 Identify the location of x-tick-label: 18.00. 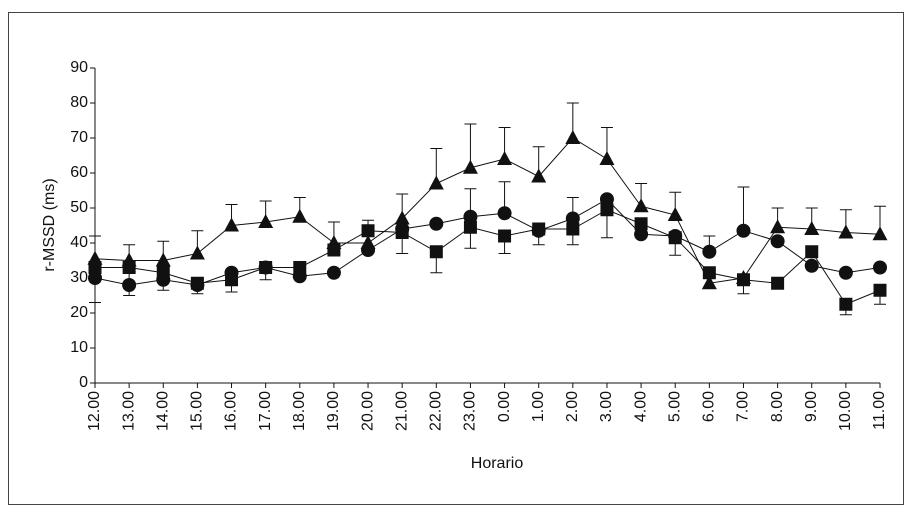
(299, 411).